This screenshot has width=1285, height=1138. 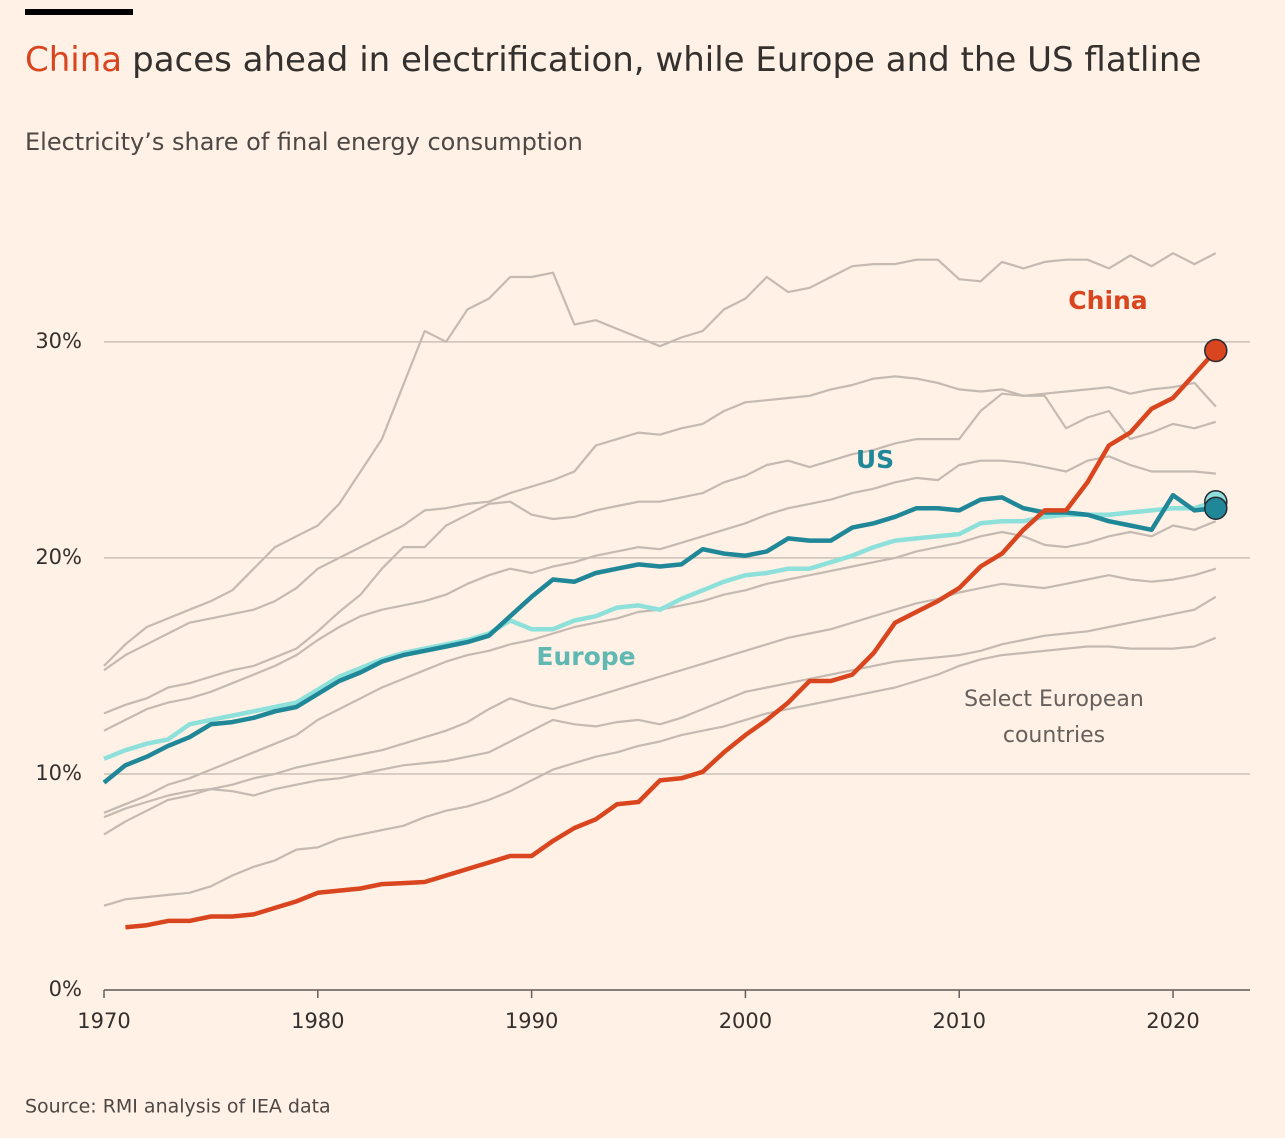 What do you see at coordinates (745, 1021) in the screenshot?
I see `x-tick-label: 2000` at bounding box center [745, 1021].